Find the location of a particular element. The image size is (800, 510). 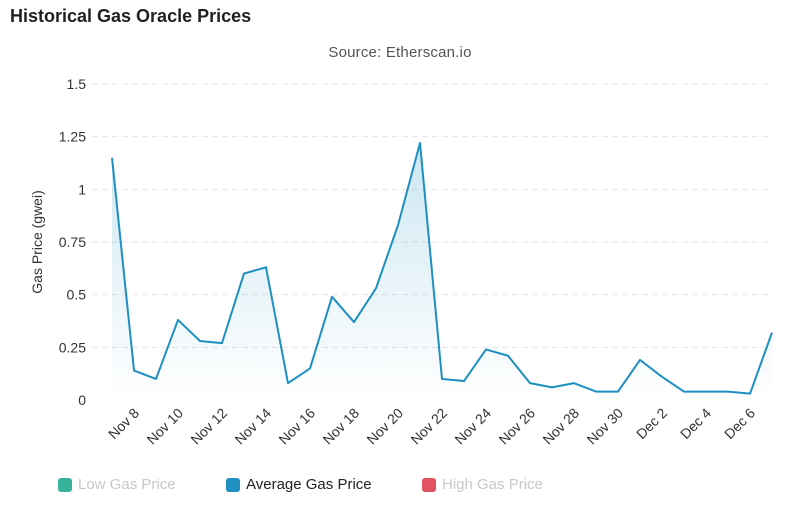

y-axis-ticks: 0 0.25 0.5 0.75 1 1.25 1.5 is located at coordinates (72, 242).